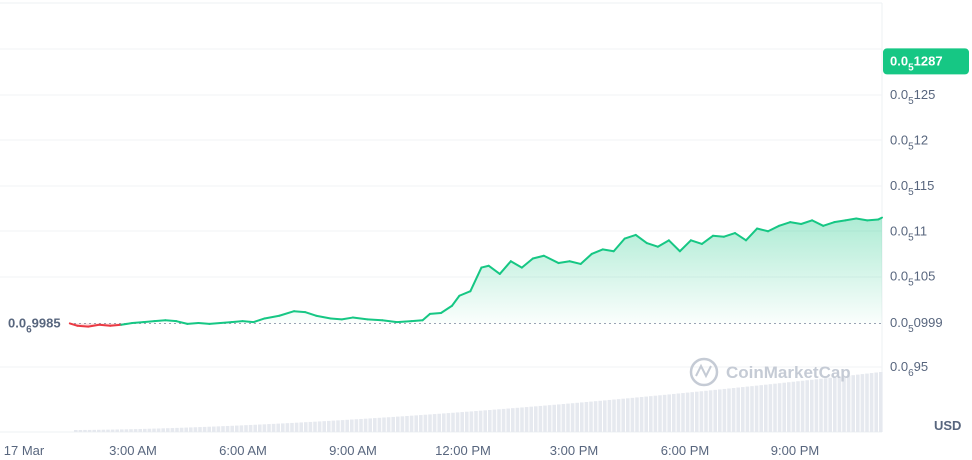 Image resolution: width=972 pixels, height=460 pixels. Describe the element at coordinates (353, 450) in the screenshot. I see `x-tick-label: 9:00 AM` at that location.